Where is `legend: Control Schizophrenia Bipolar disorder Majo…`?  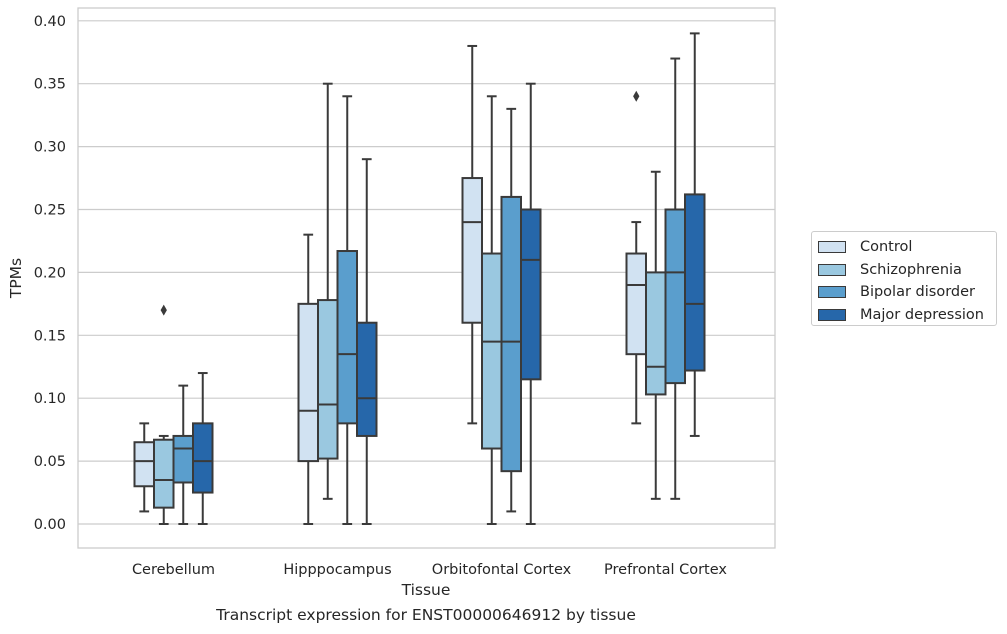
legend: Control Schizophrenia Bipolar disorder Majo… is located at coordinates (904, 278).